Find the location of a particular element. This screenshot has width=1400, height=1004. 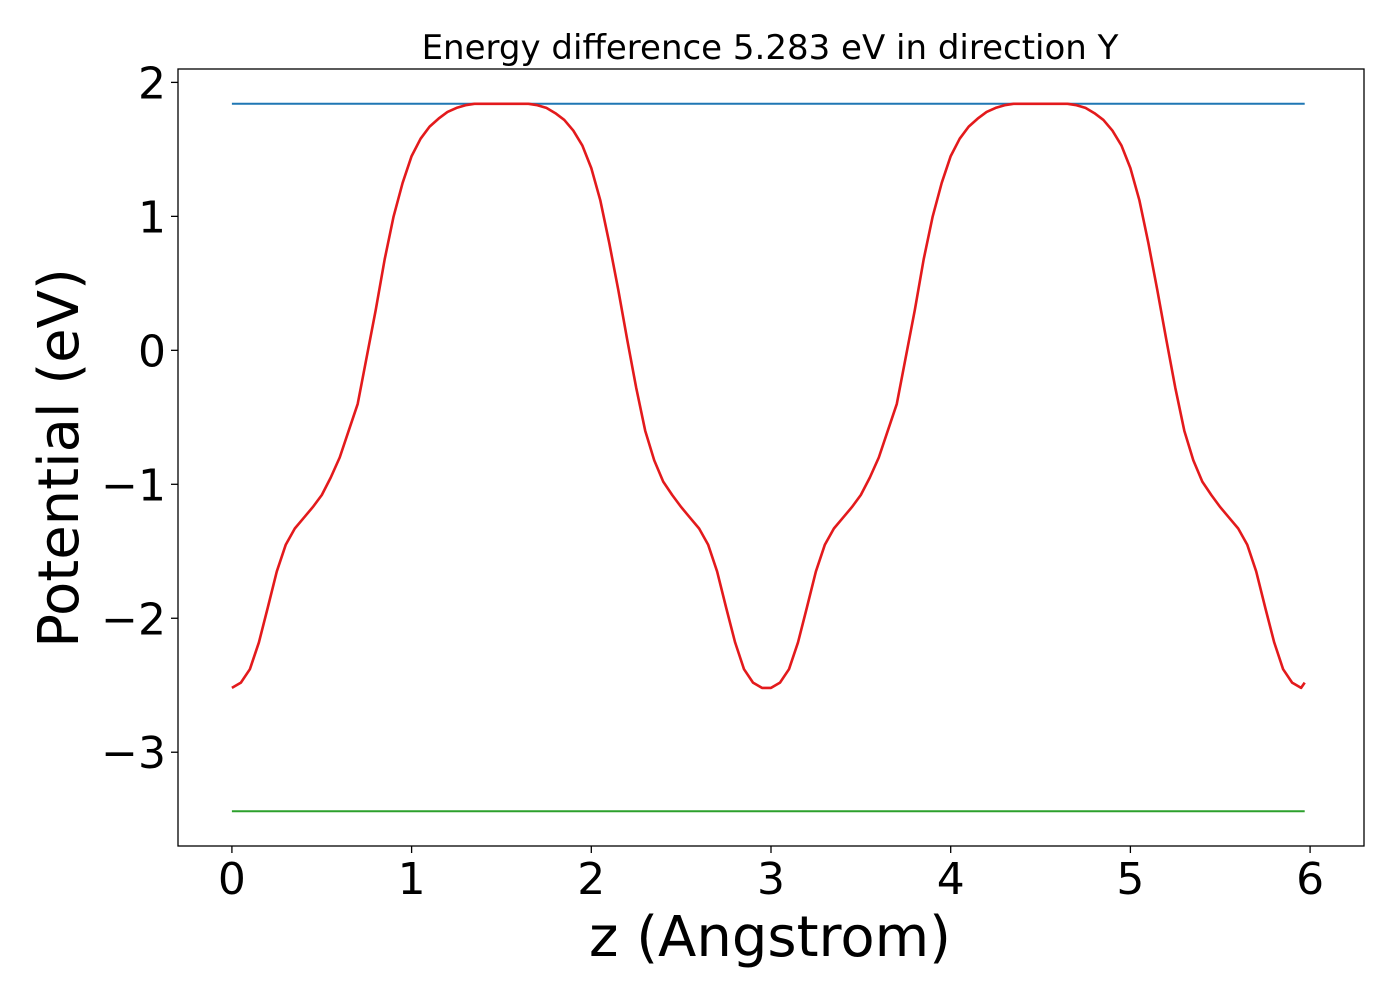

y-tick-label: 2 is located at coordinates (152, 83).